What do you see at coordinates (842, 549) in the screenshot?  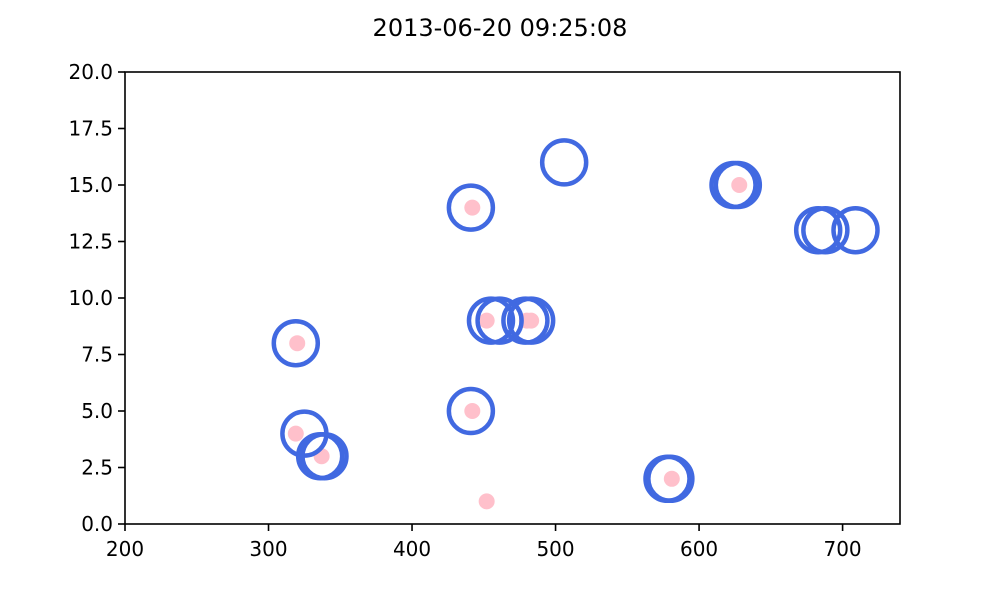 I see `x-tick-label-5: 700` at bounding box center [842, 549].